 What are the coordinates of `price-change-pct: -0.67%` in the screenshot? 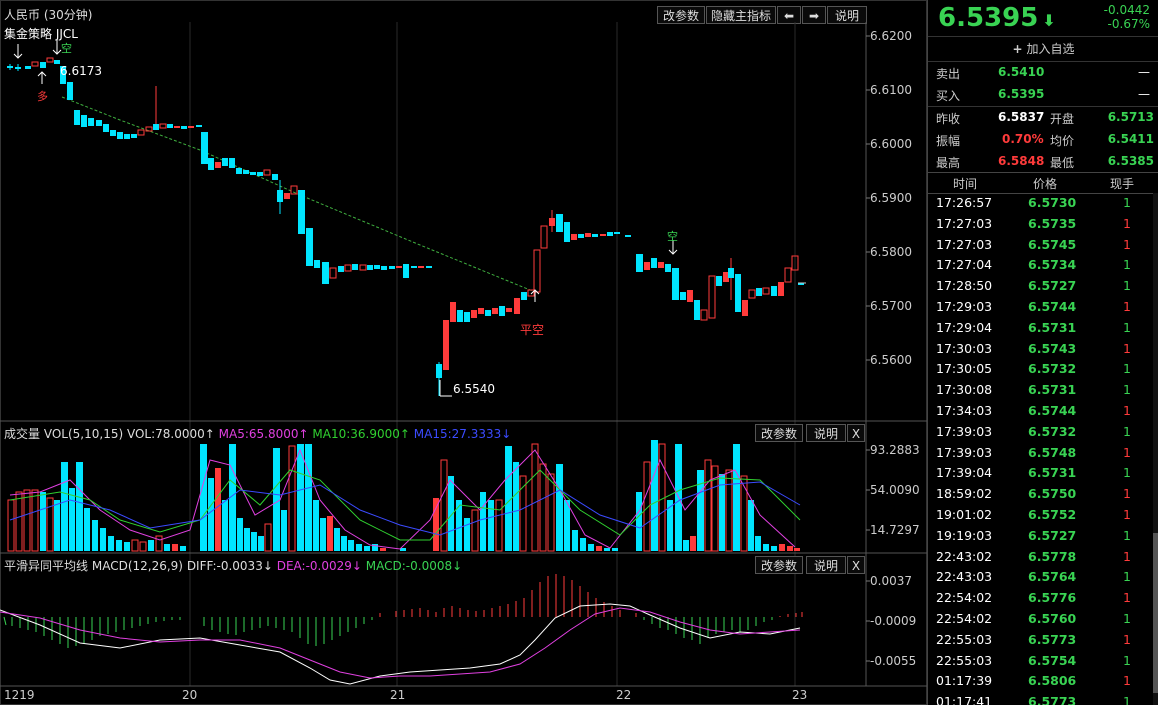 It's located at (1128, 24).